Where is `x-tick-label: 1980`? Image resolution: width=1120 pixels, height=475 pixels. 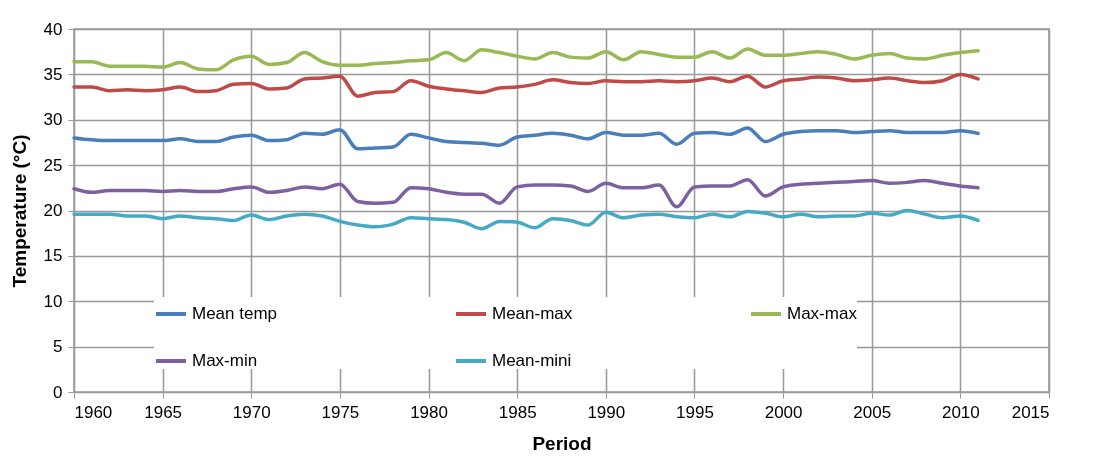
x-tick-label: 1980 is located at coordinates (429, 412).